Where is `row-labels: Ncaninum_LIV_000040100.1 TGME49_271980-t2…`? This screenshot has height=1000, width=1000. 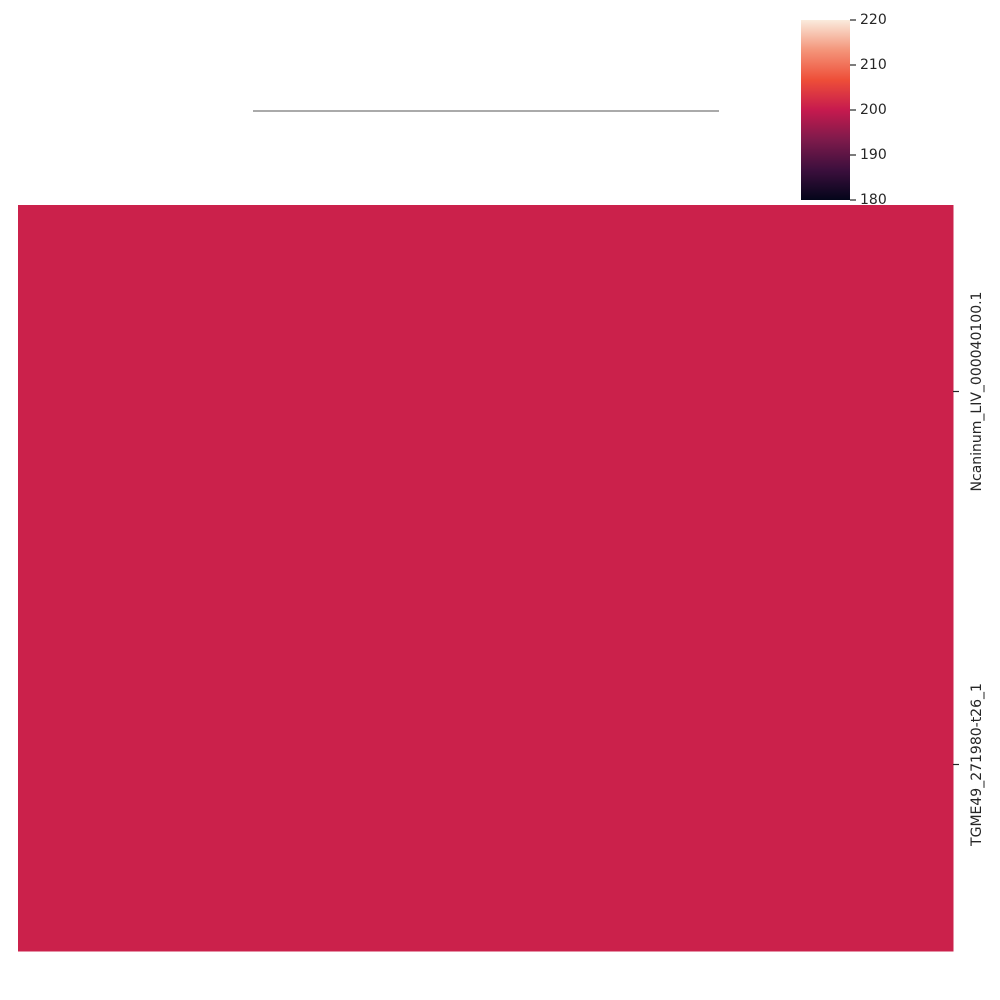 row-labels: Ncaninum_LIV_000040100.1 TGME49_271980-t2… is located at coordinates (969, 569).